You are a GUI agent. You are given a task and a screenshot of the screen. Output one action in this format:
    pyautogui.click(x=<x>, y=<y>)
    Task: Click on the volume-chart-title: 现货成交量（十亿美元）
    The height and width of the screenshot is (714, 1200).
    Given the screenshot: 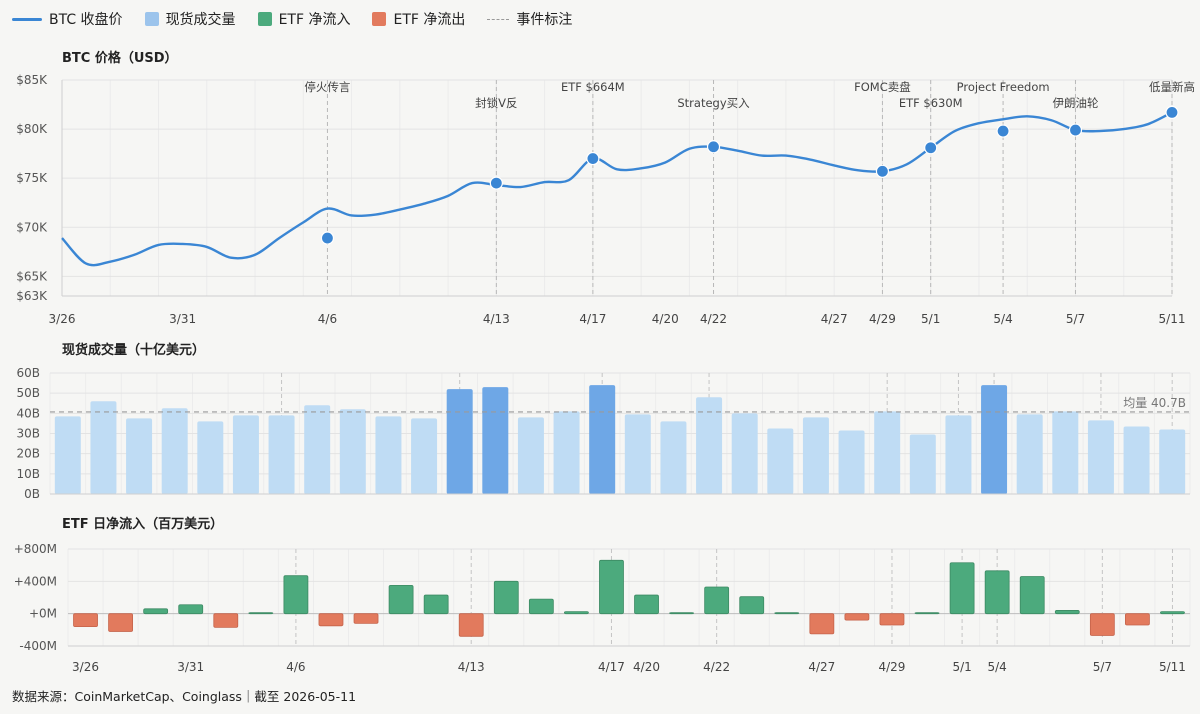 What is the action you would take?
    pyautogui.click(x=133, y=350)
    